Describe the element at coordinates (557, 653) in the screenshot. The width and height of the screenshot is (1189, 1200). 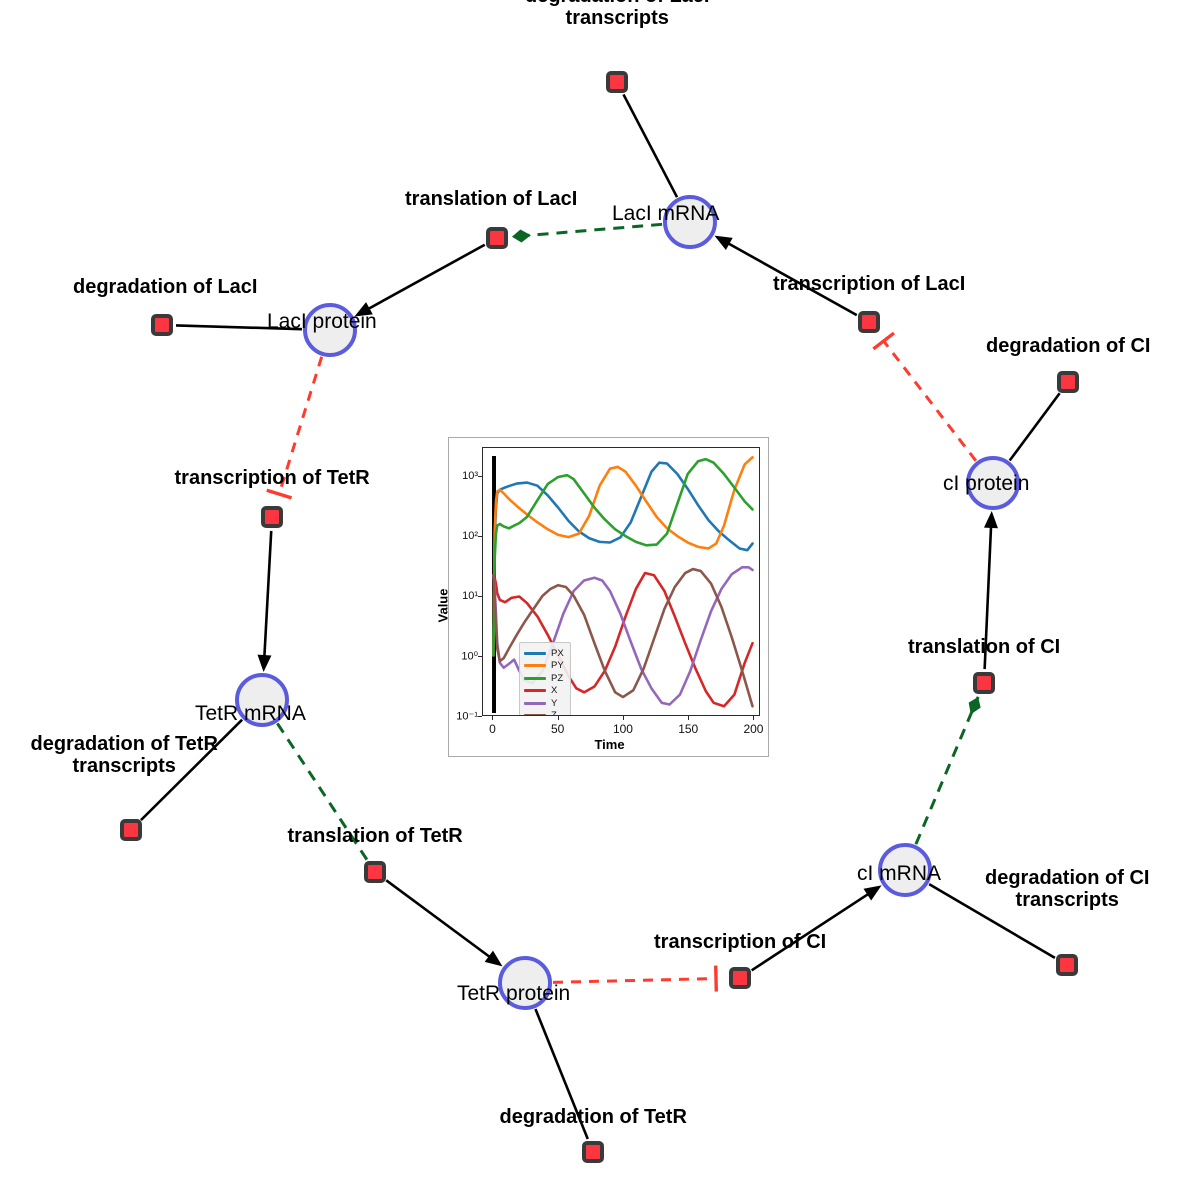
I see `chart-legend-label: PX` at that location.